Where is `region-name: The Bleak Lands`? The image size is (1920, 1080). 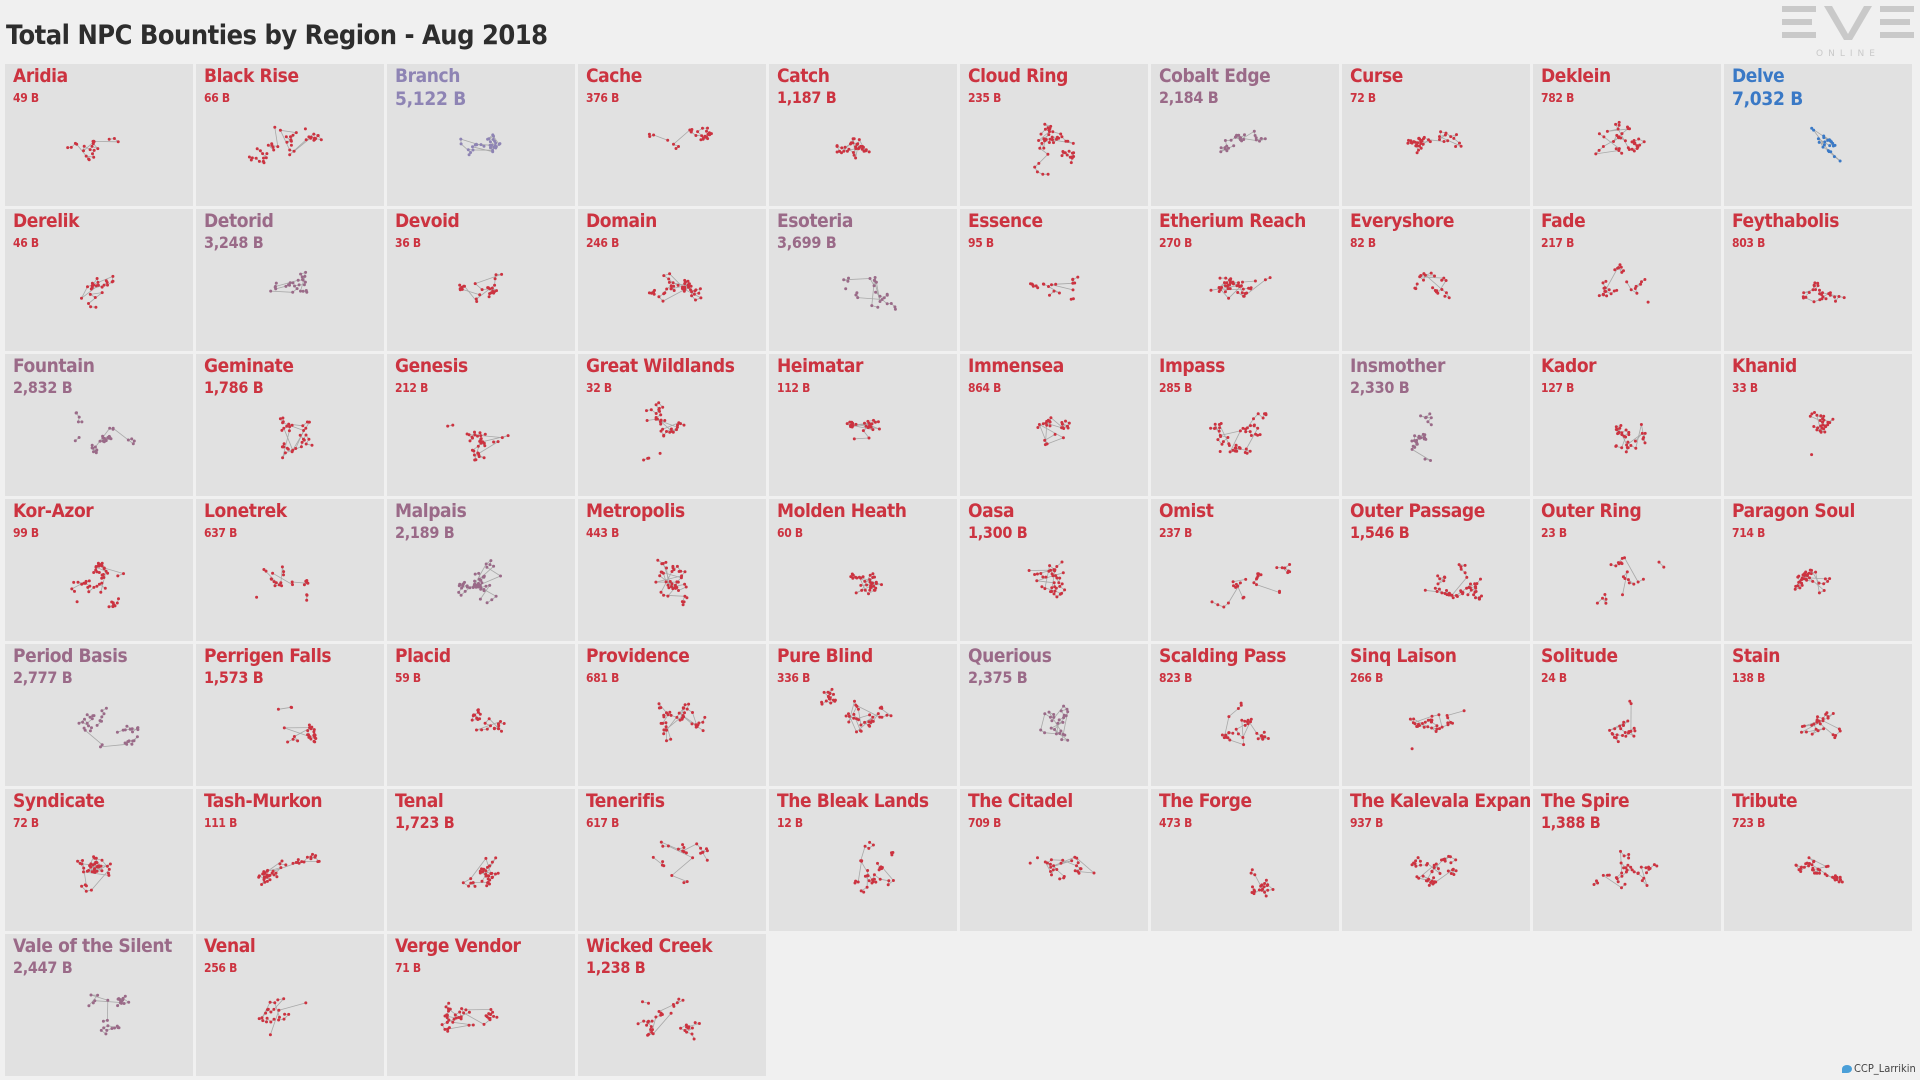 region-name: The Bleak Lands is located at coordinates (853, 801).